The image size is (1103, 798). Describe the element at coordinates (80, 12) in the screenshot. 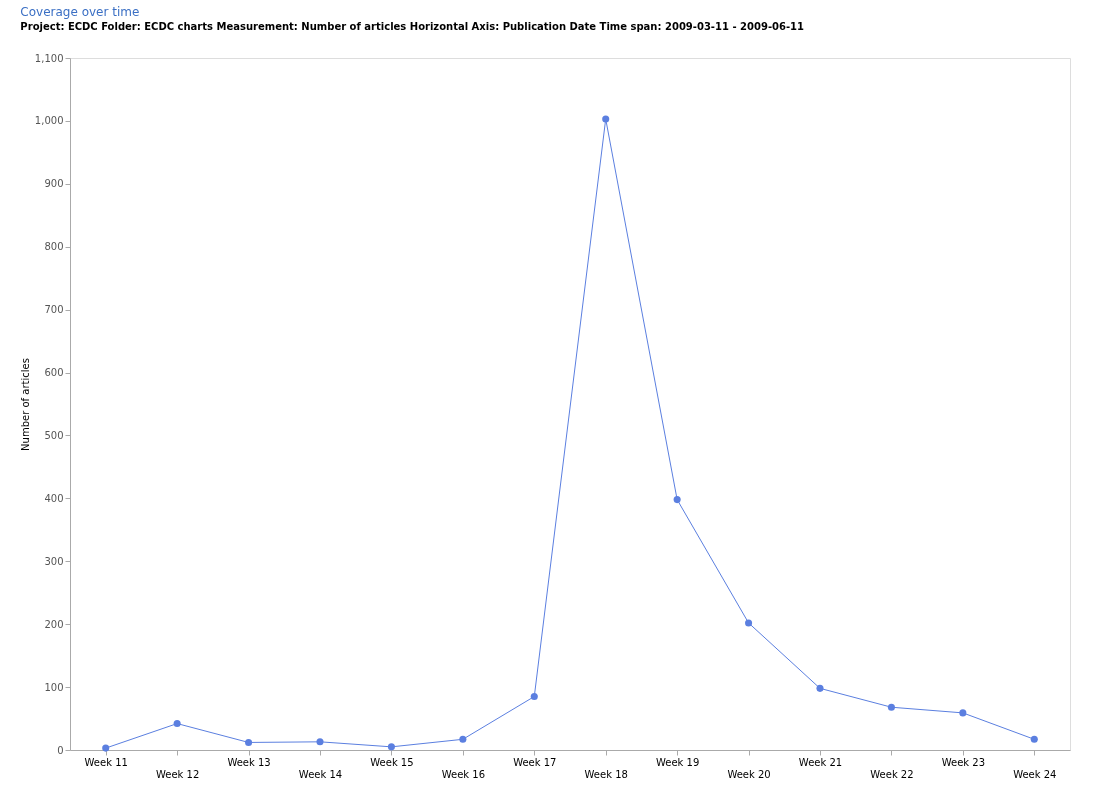

I see `chart-title: Coverage over time` at that location.